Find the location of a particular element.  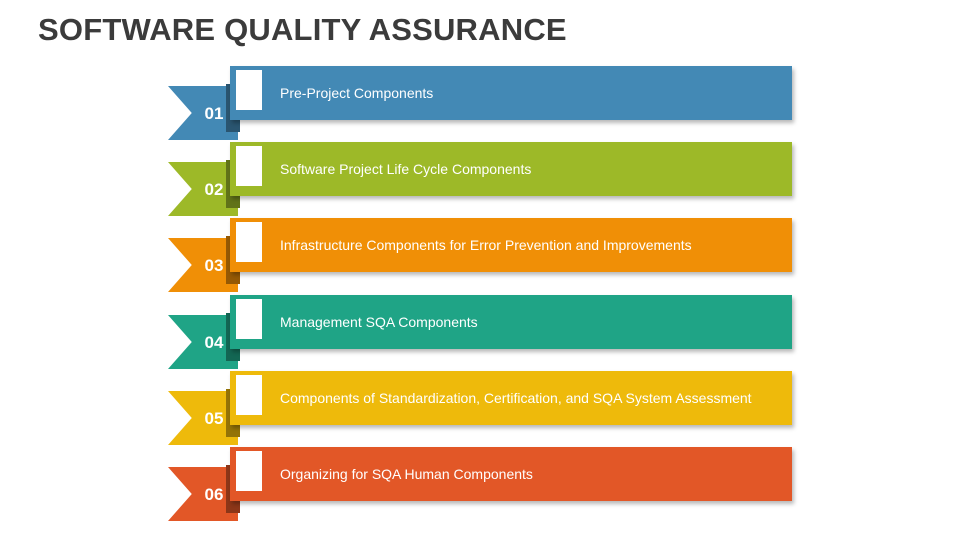

list-item: 01 Pre-Project Components is located at coordinates (480, 106).